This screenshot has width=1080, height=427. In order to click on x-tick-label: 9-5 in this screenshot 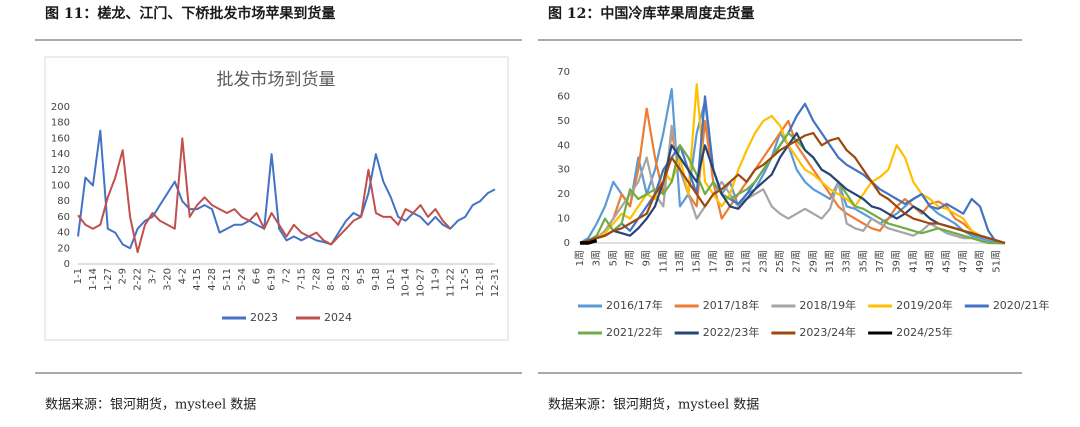, I will do `click(361, 276)`.